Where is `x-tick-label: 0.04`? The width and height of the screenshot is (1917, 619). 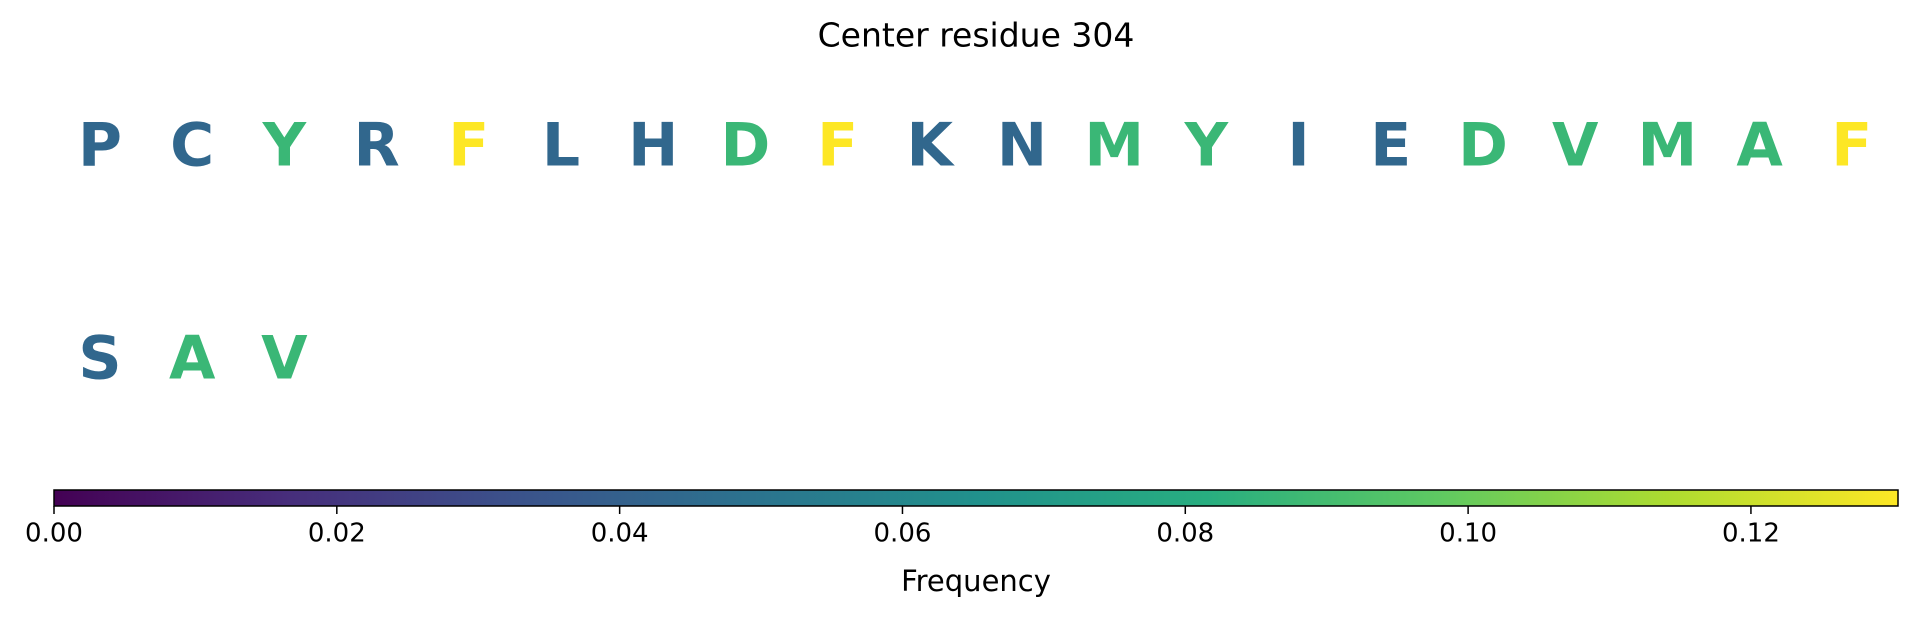
x-tick-label: 0.04 is located at coordinates (620, 534).